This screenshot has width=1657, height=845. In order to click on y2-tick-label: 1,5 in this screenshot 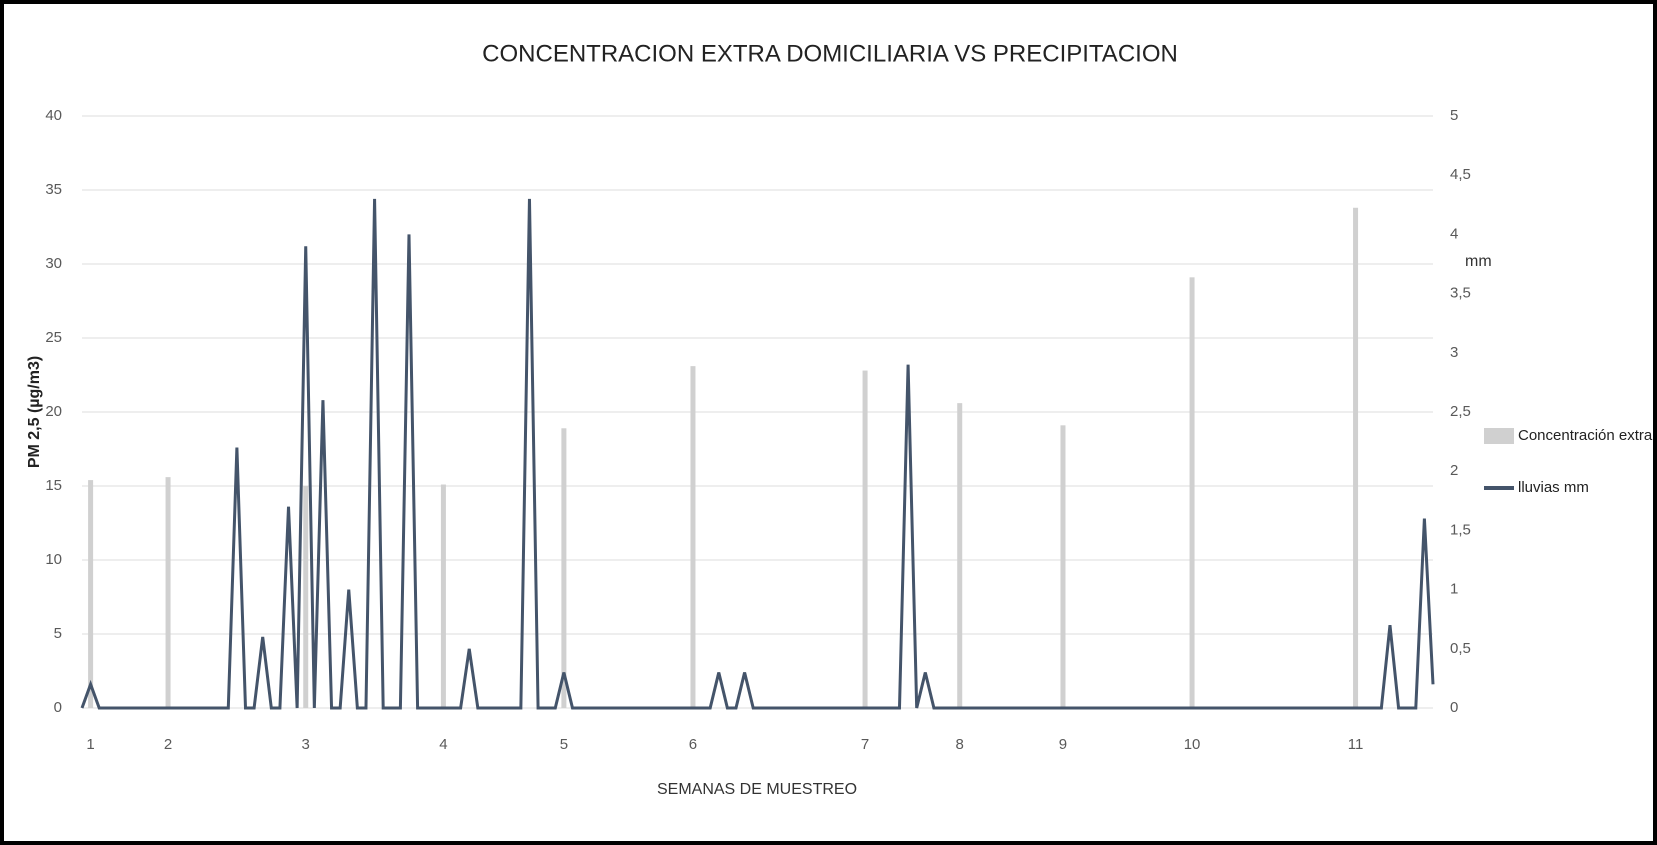, I will do `click(1460, 529)`.